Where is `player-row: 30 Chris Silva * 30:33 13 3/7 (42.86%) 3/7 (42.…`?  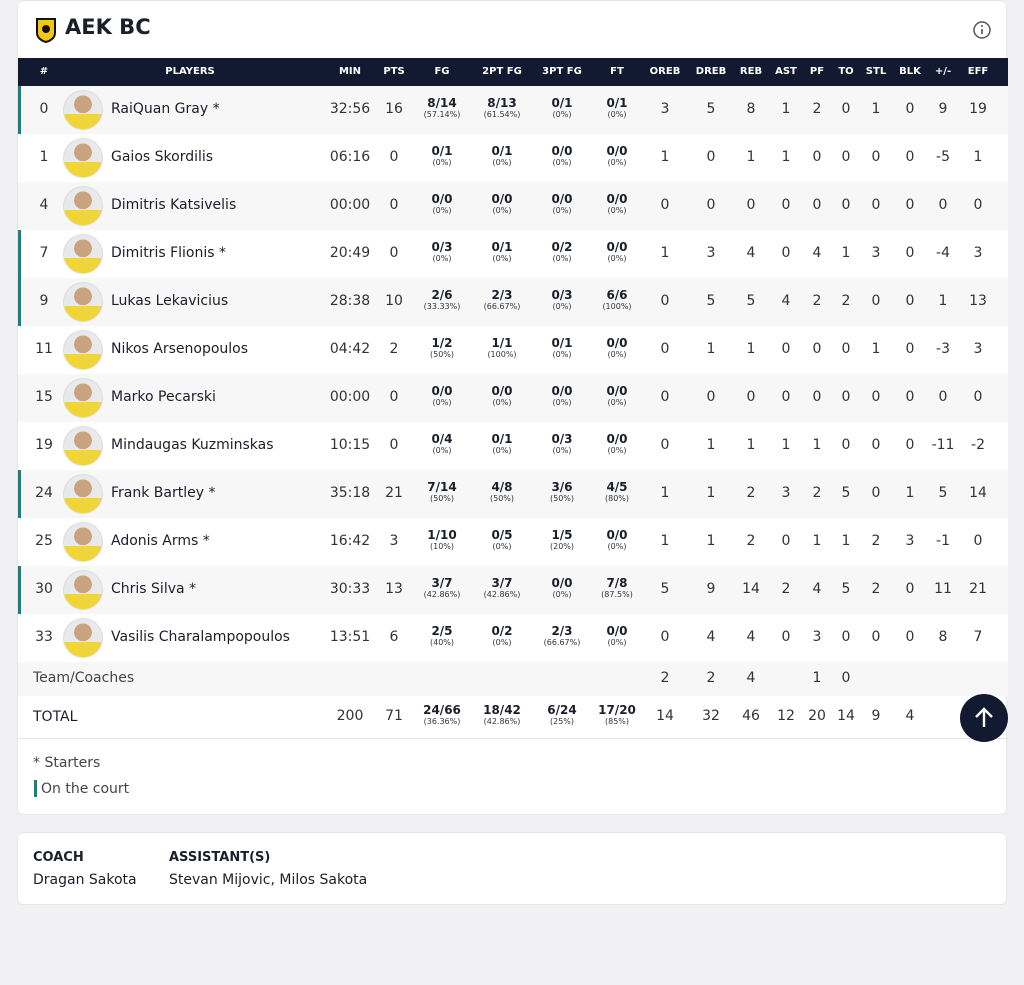
player-row: 30 Chris Silva * 30:33 13 3/7 (42.86%) 3/7 (42.… is located at coordinates (513, 590).